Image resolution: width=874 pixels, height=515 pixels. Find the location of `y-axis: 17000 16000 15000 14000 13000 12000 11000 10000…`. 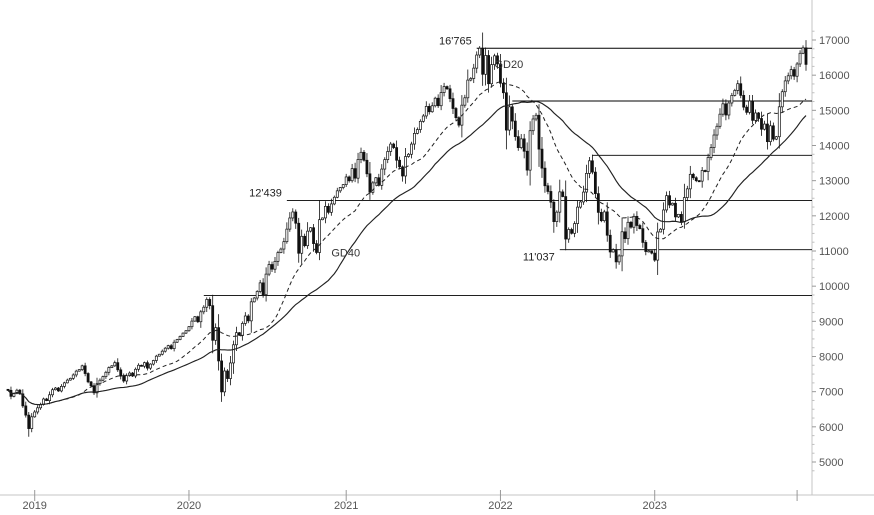

y-axis: 17000 16000 15000 14000 13000 12000 11000 10000… is located at coordinates (831, 251).